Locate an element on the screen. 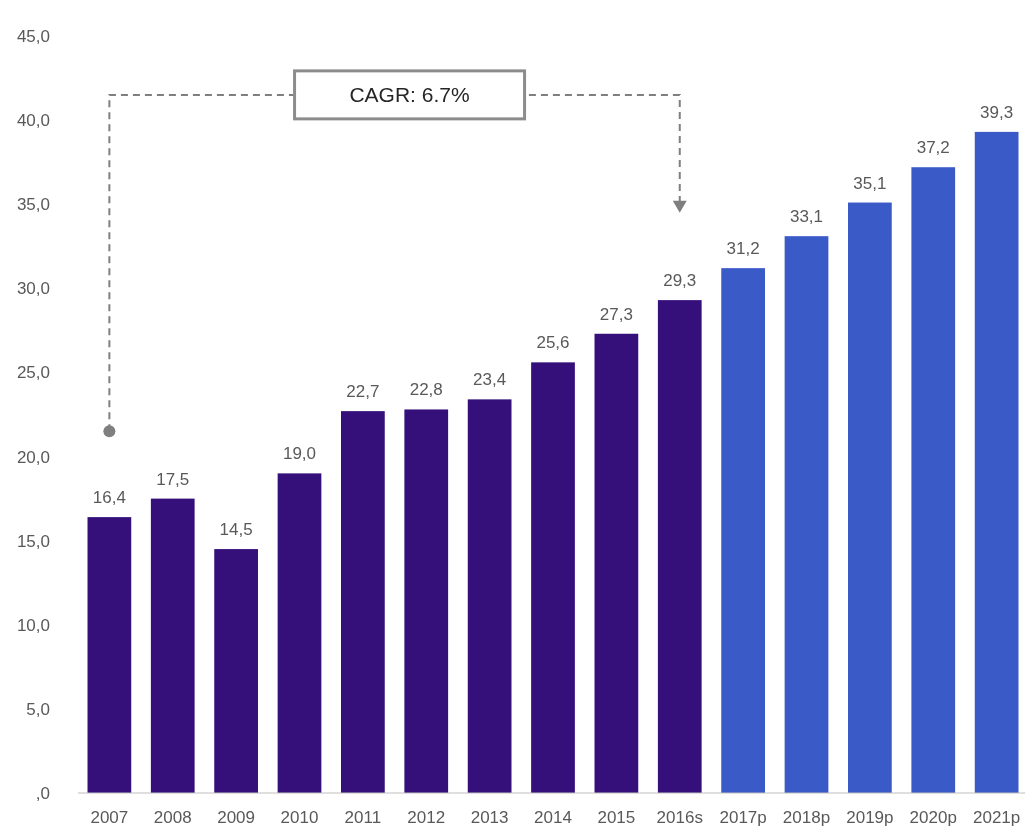  x-tick-label: 2021p is located at coordinates (996, 817).